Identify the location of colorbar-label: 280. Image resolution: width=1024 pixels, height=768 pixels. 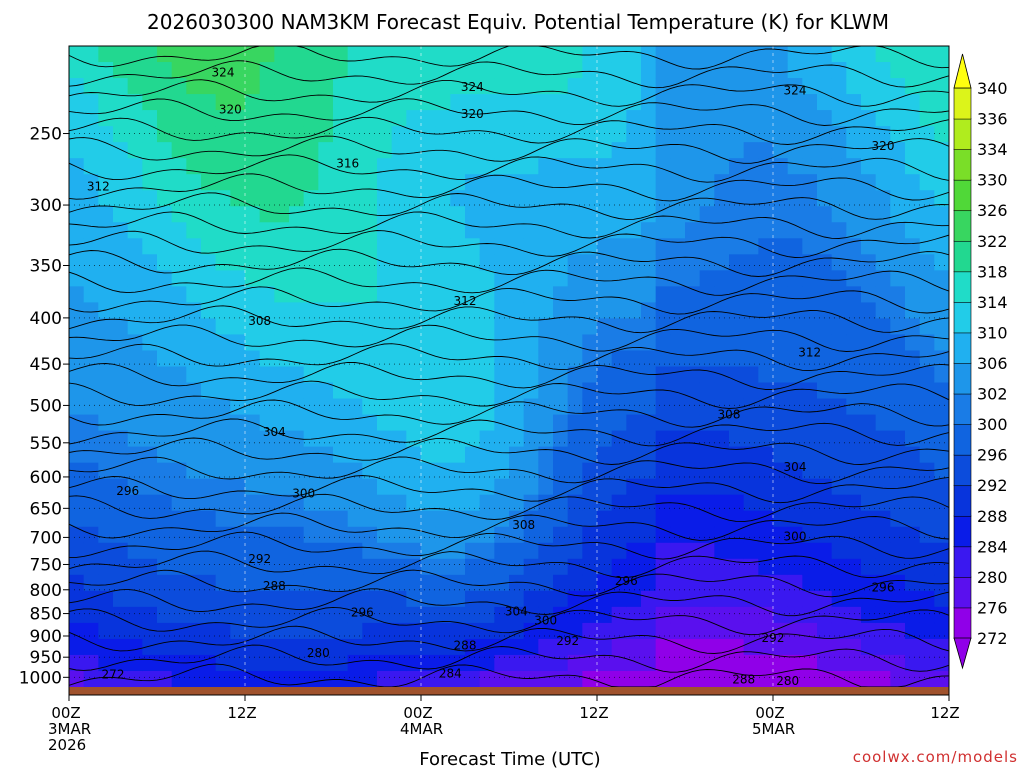
(992, 577).